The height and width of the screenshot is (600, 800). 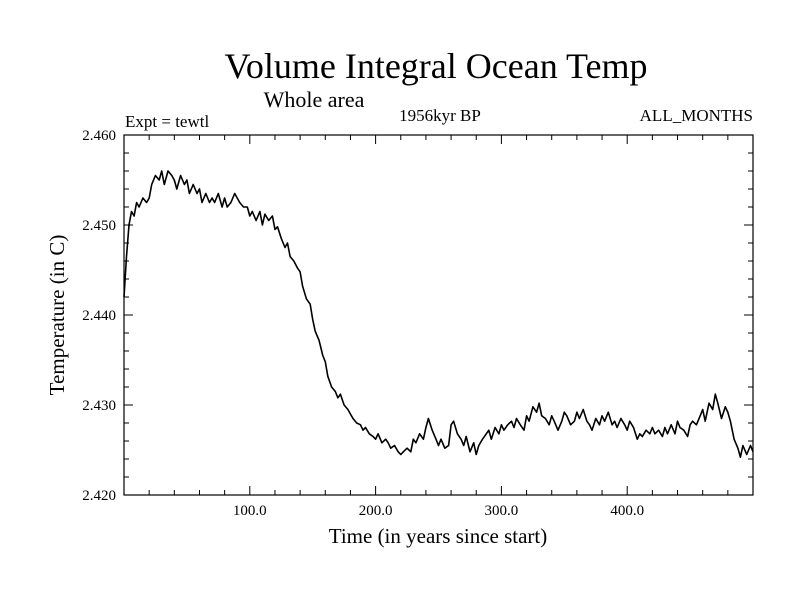 I want to click on x-axis-tick-labels: 100.0 200.0 300.0 400.0, so click(x=438, y=511).